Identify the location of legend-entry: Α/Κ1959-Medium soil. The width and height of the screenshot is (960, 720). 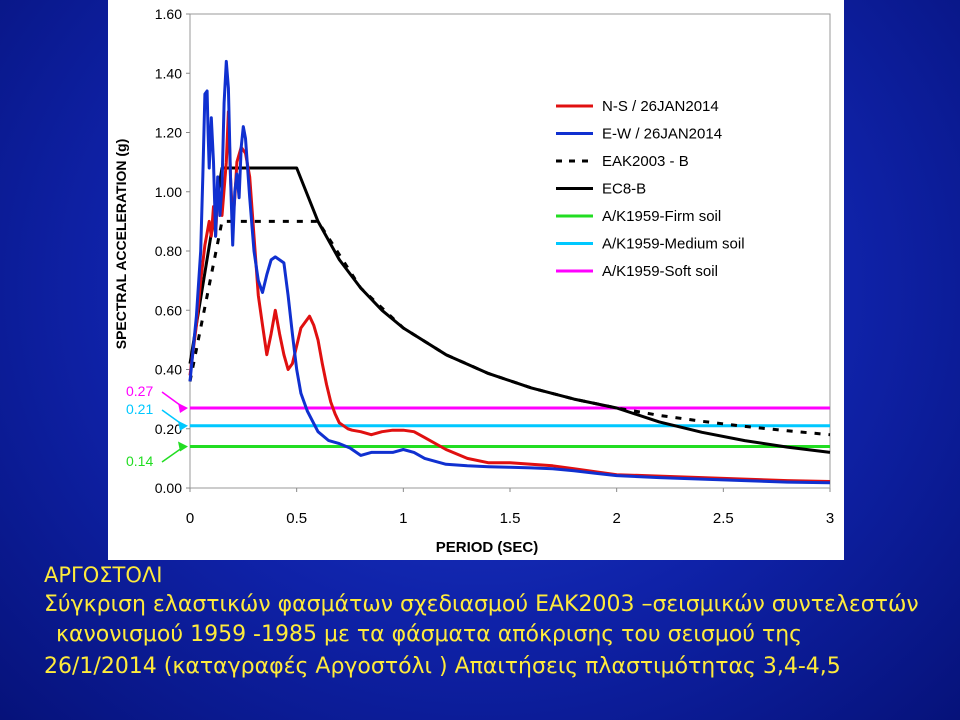
(673, 244).